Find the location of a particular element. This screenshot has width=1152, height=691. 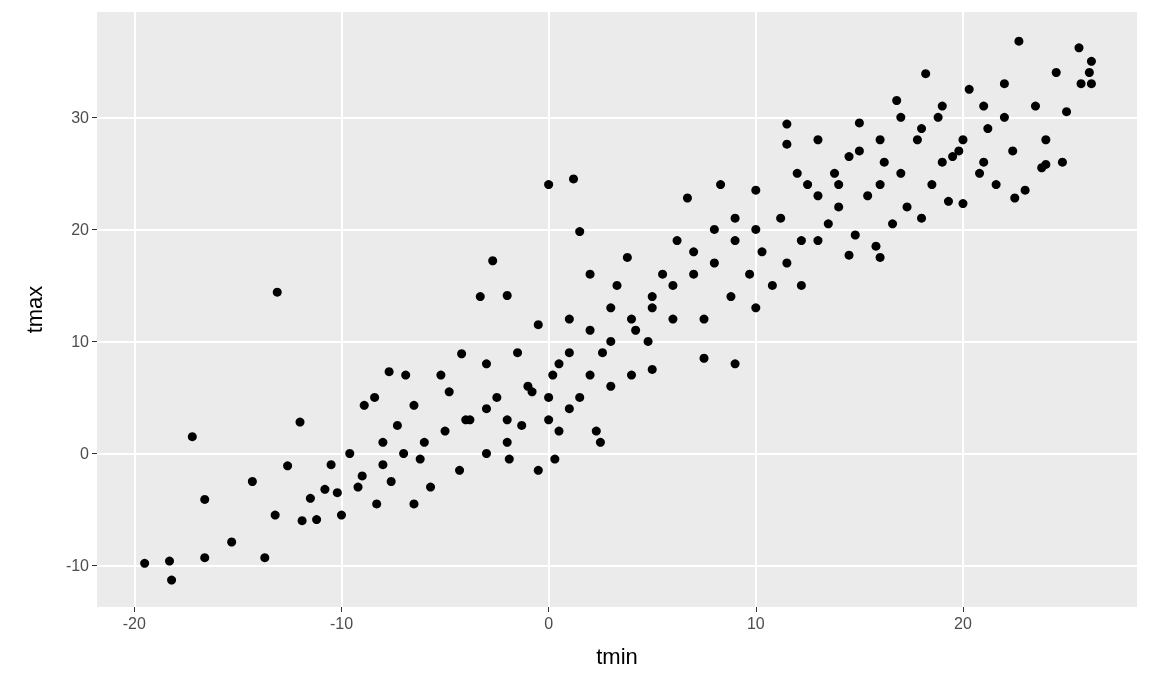

y-axis-title: tmax is located at coordinates (34, 309).